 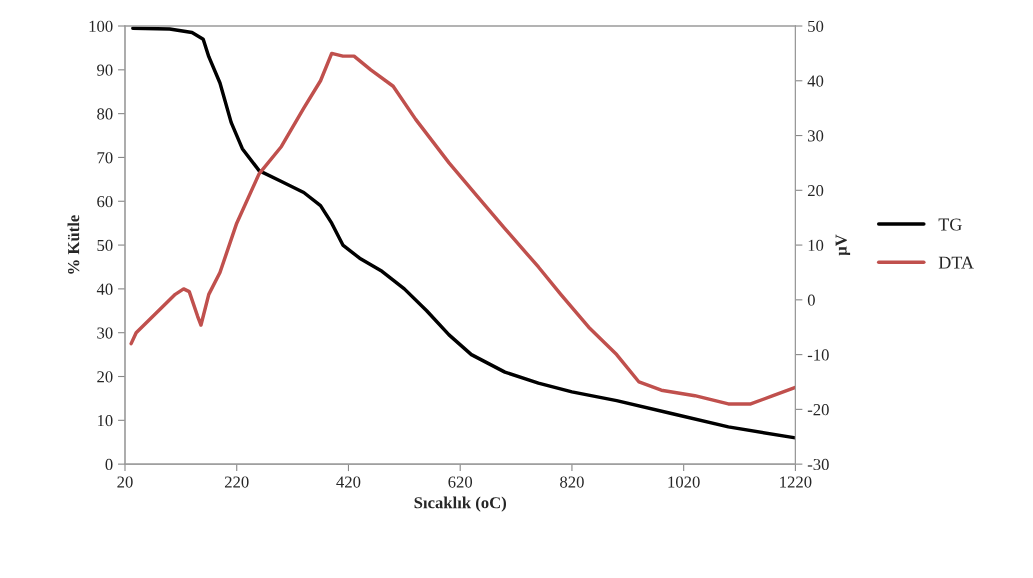 What do you see at coordinates (572, 482) in the screenshot?
I see `x-tick-label: 820` at bounding box center [572, 482].